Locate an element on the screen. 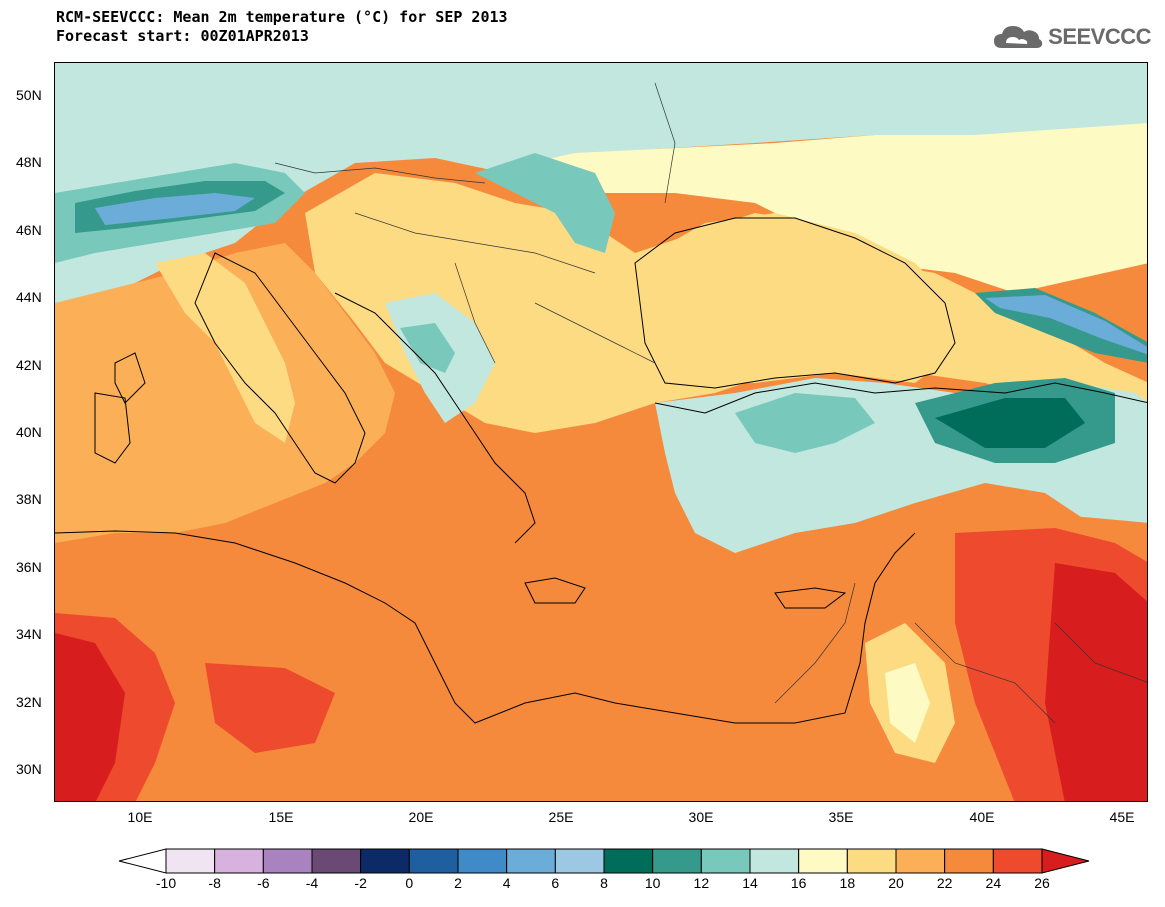 The image size is (1165, 907). colorbar-tick-label: 20 is located at coordinates (896, 883).